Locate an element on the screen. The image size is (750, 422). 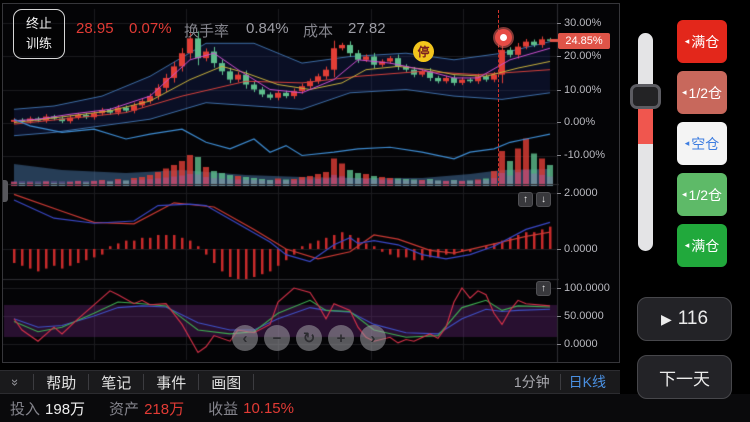
axis-label-macd-0: 0.0000 is located at coordinates (588, 249).